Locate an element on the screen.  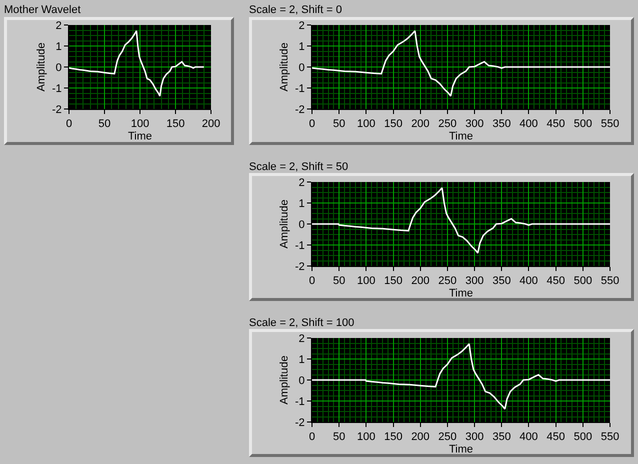
chart-title: Scale = 2, Shift = 50 is located at coordinates (298, 166).